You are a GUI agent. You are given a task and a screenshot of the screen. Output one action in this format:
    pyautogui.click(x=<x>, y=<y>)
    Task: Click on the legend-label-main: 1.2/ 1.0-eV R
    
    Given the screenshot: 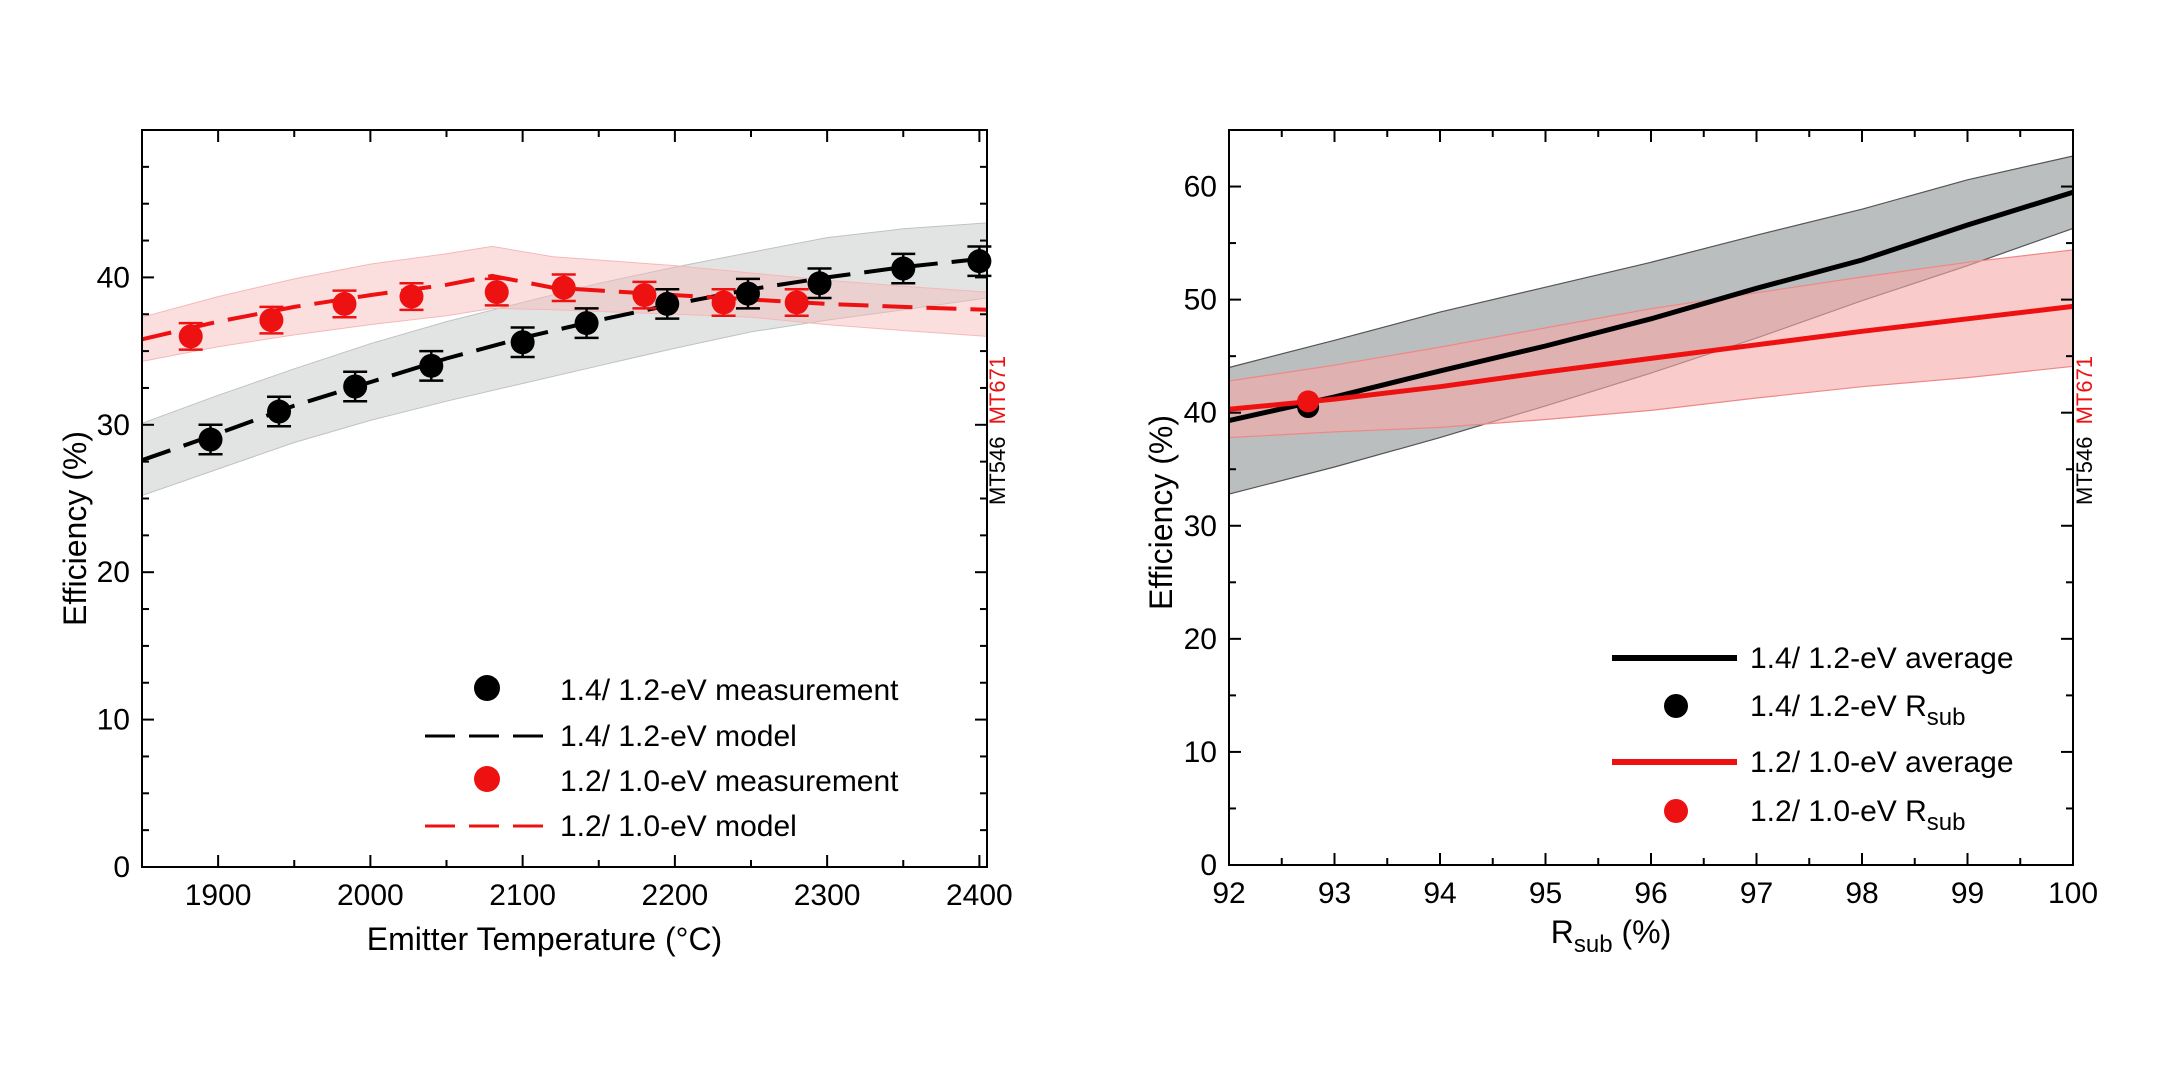 What is the action you would take?
    pyautogui.click(x=1838, y=811)
    